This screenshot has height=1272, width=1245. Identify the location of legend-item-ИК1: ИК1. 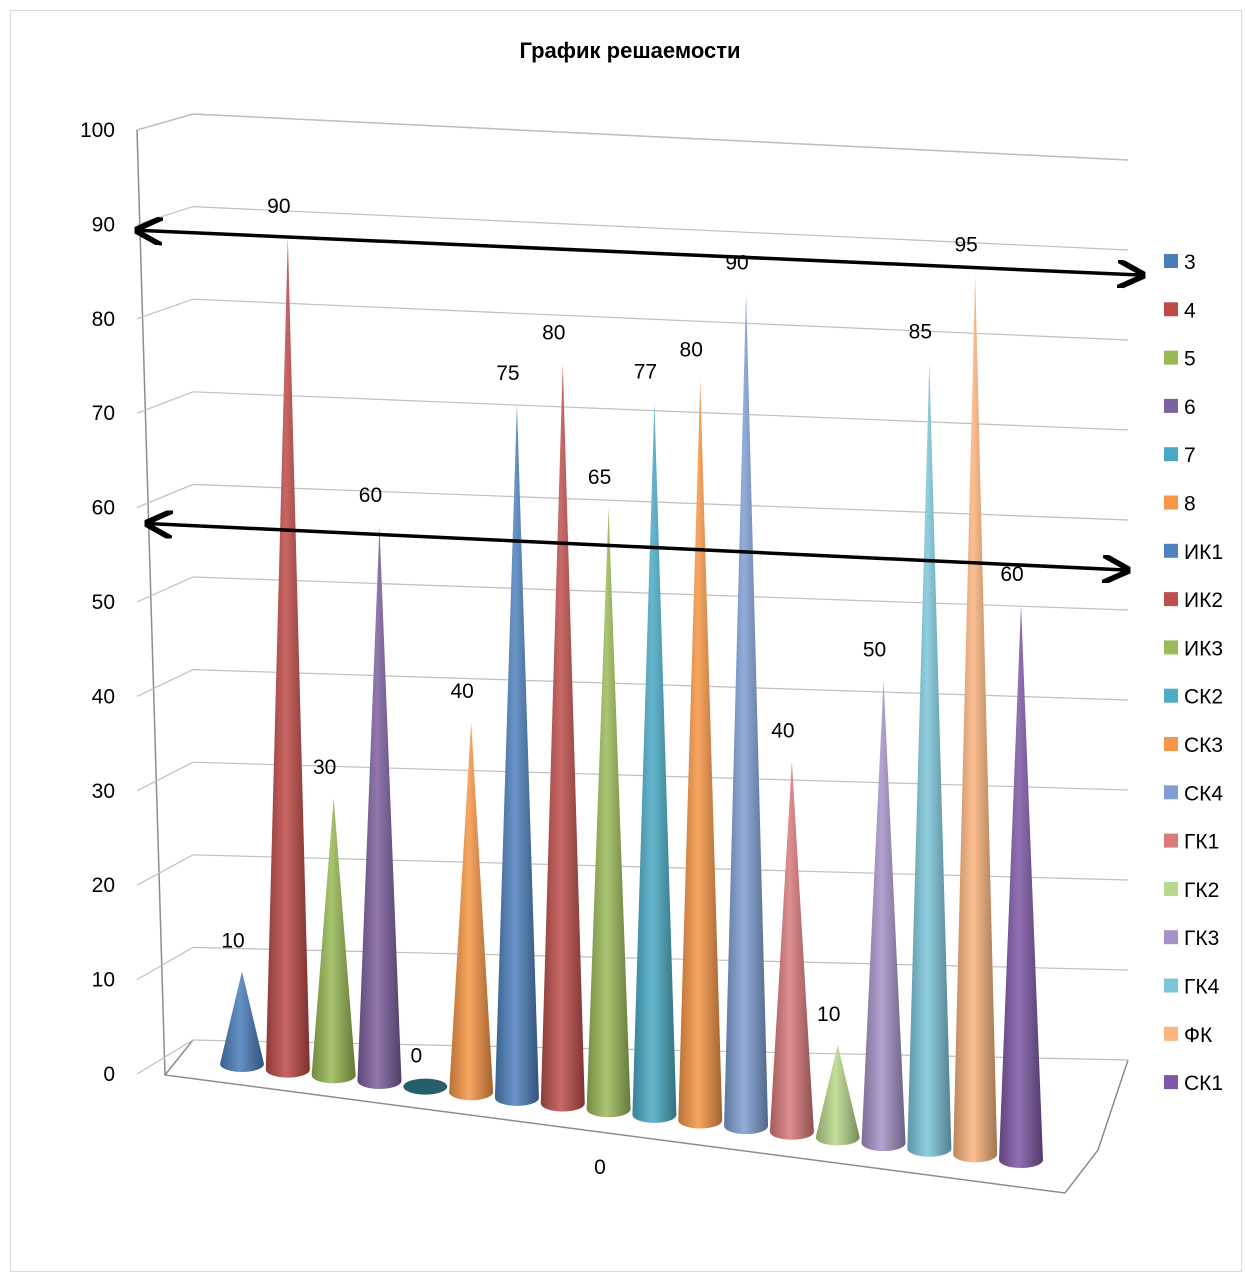
(1193, 552).